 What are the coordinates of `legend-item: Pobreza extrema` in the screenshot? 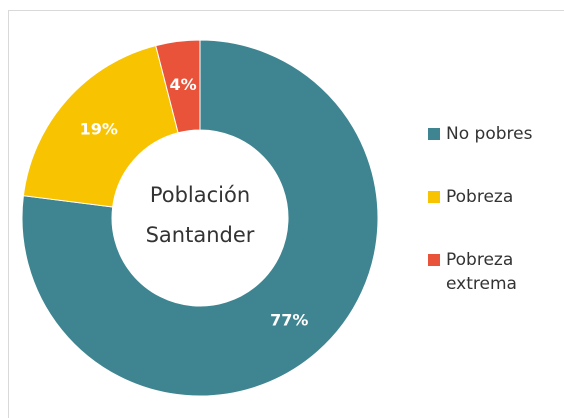 It's located at (485, 272).